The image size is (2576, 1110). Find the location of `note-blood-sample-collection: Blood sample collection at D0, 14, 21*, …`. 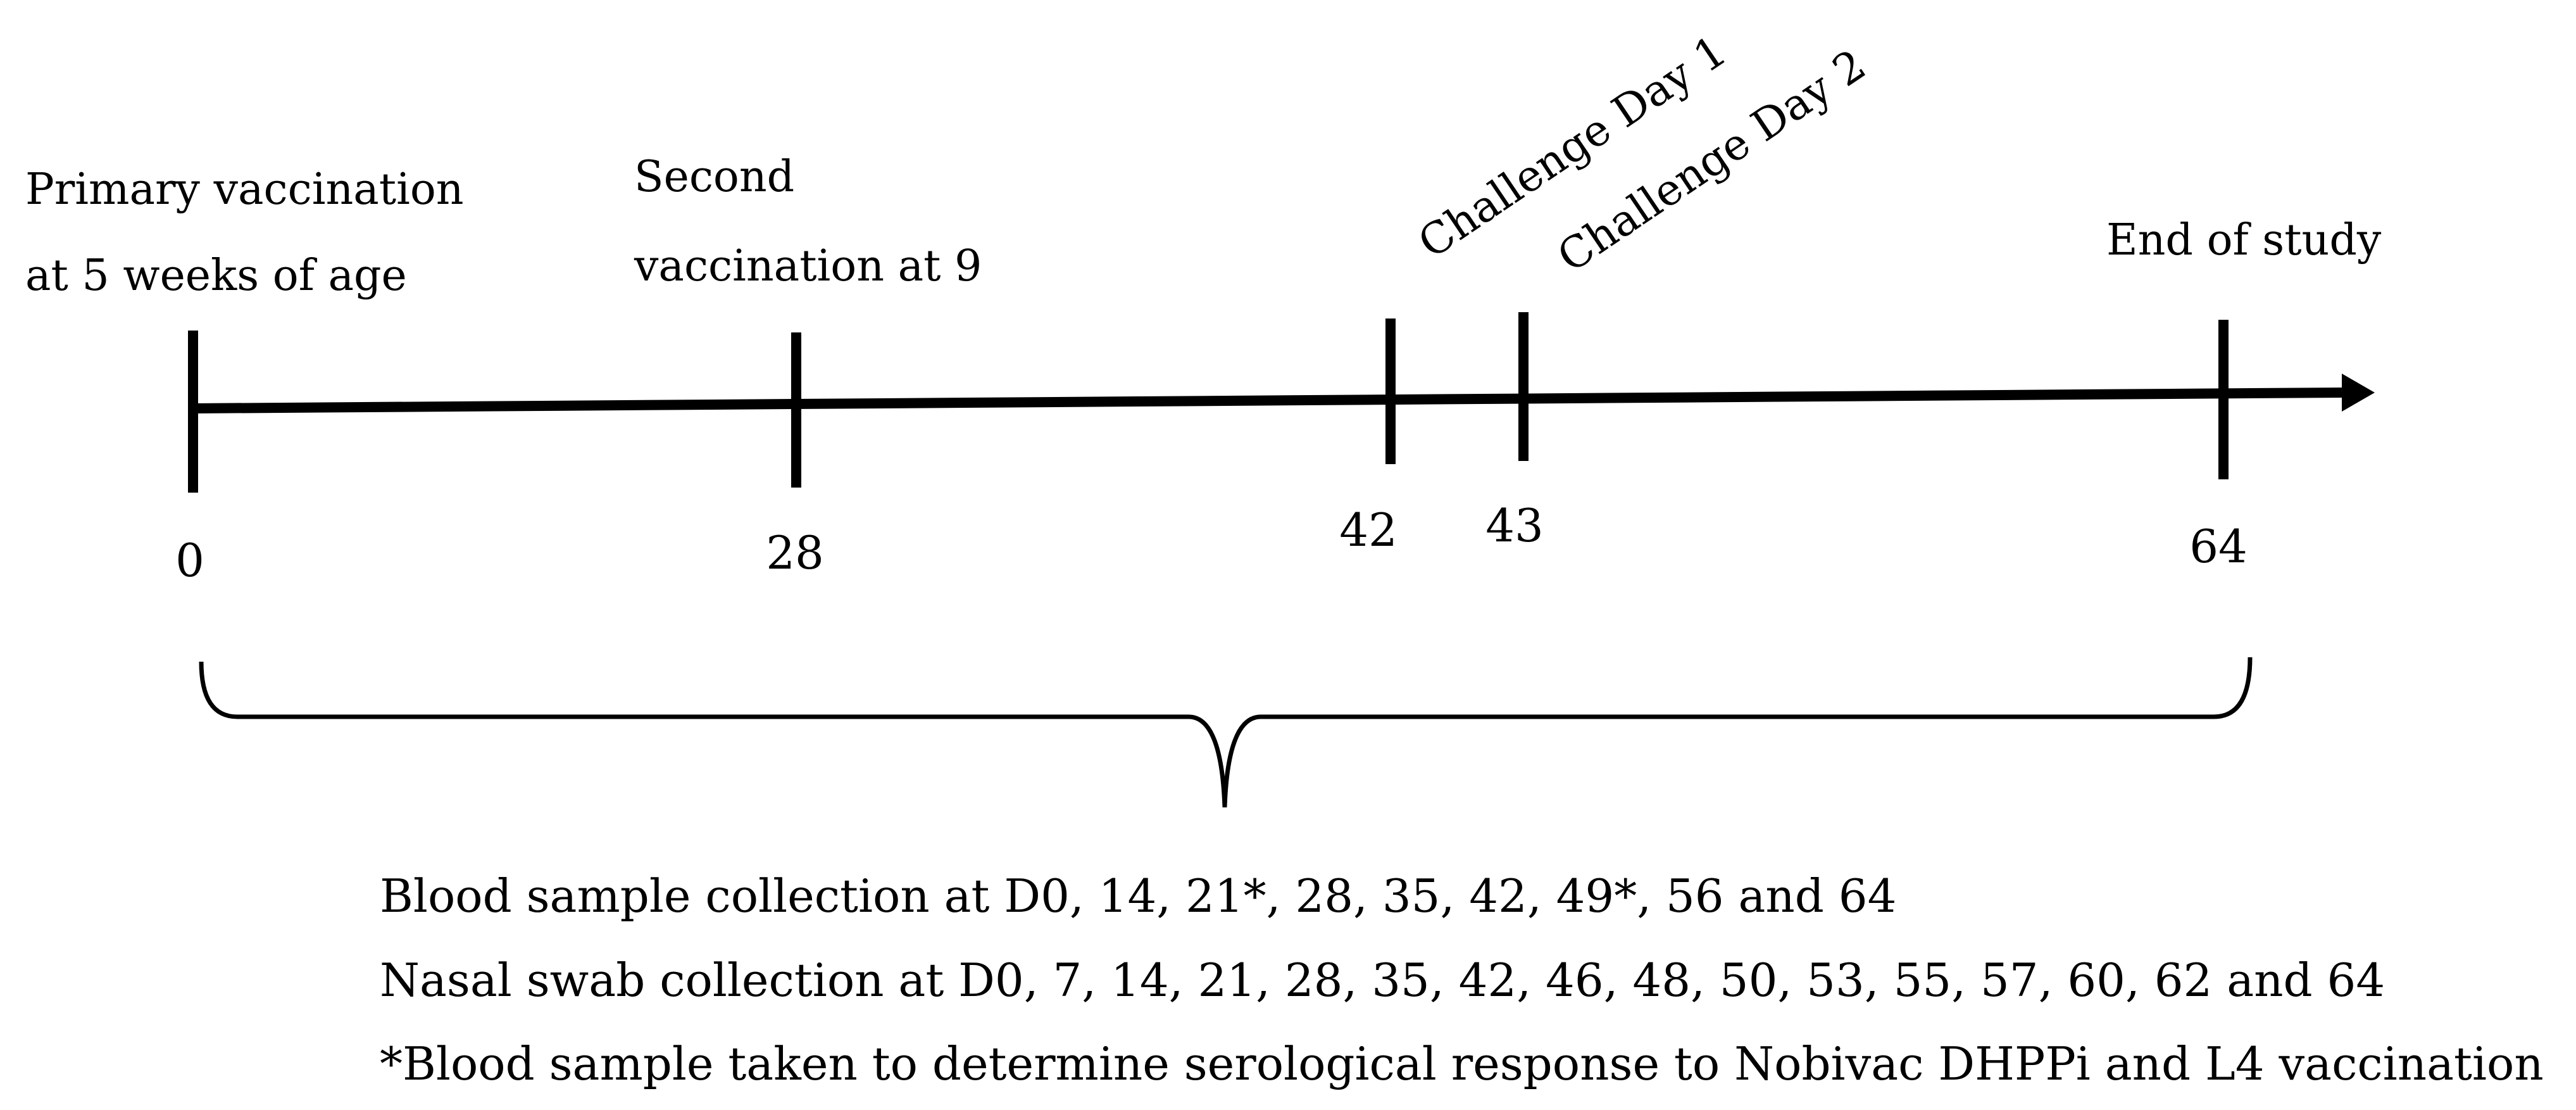

note-blood-sample-collection: Blood sample collection at D0, 14, 21*, … is located at coordinates (1138, 896).